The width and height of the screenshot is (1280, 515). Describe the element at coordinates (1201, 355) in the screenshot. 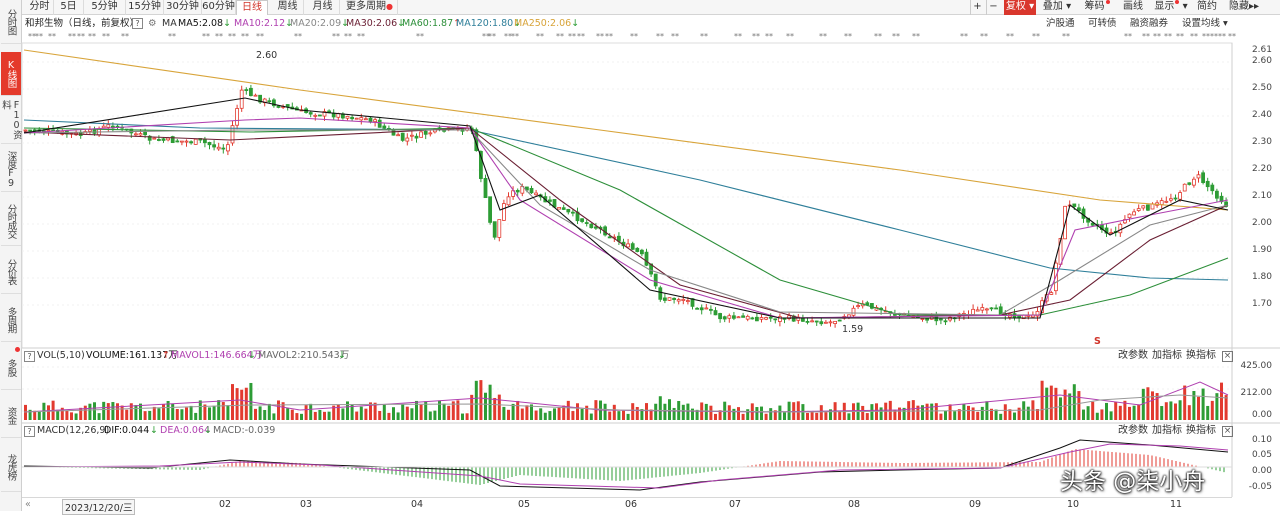

I see `vol-switch-indicator-button: 换指标` at that location.